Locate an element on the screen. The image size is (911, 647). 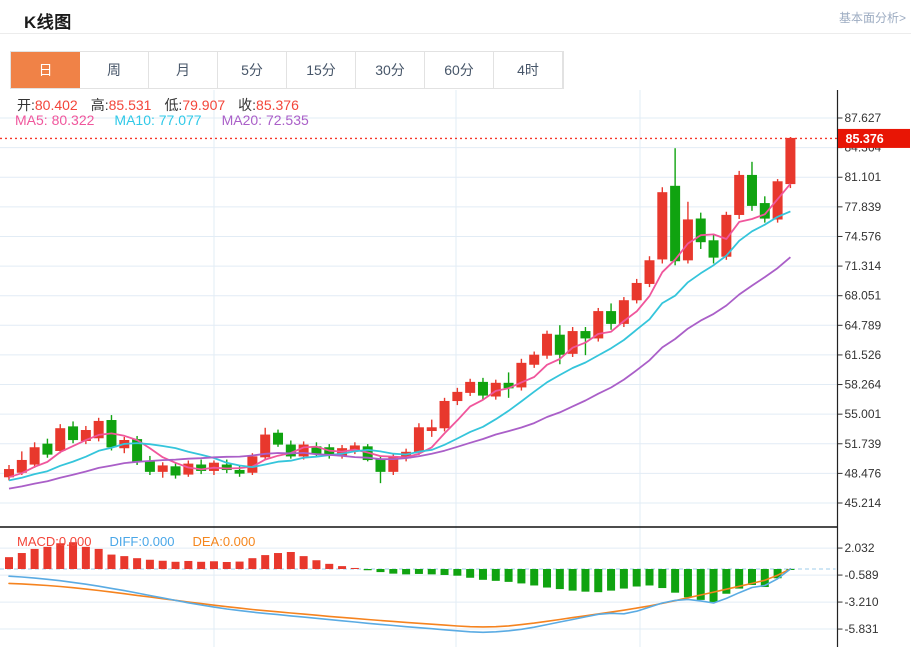
macd-legend-1: DIFF:0.000 is located at coordinates (141, 541).